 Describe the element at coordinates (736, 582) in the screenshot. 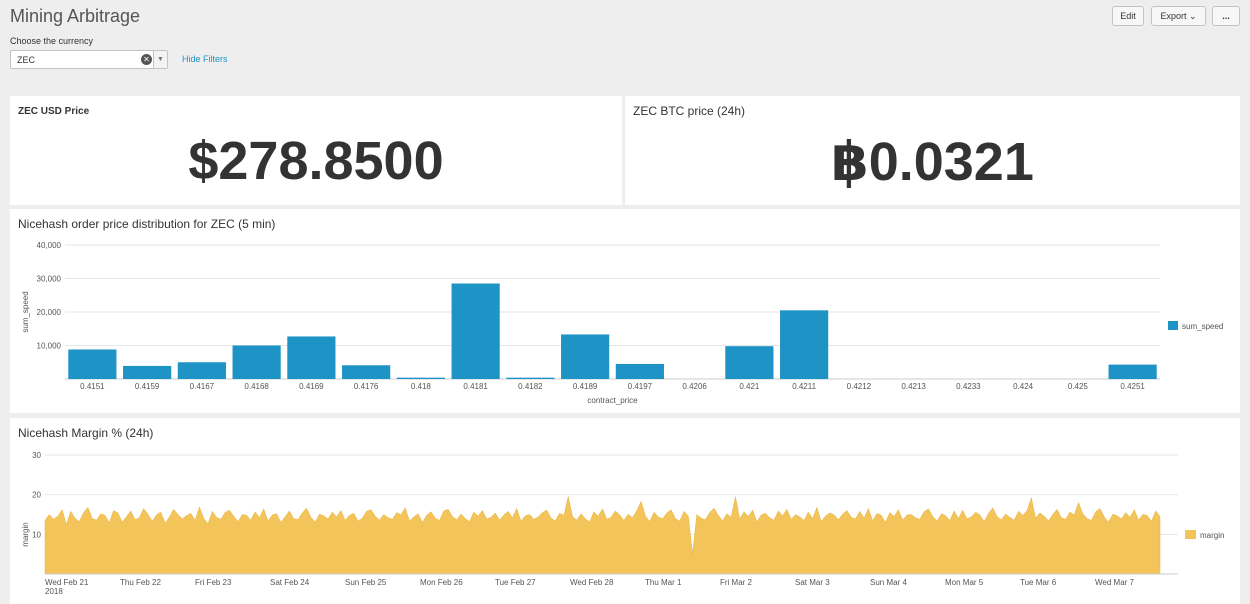

I see `x-tick-label: Fri Mar 2` at that location.